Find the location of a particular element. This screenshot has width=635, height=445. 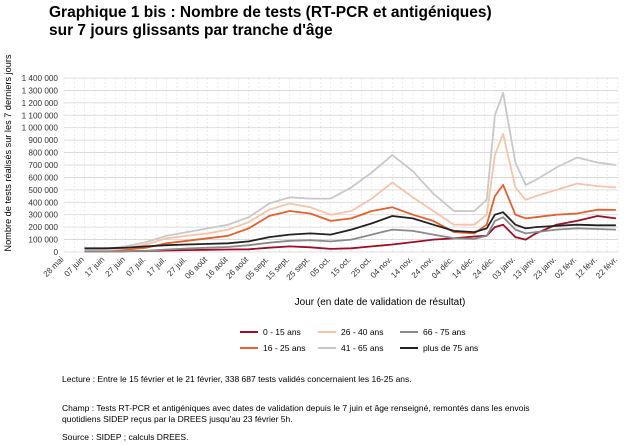

legend-item: 0 - 15 ans is located at coordinates (270, 332).